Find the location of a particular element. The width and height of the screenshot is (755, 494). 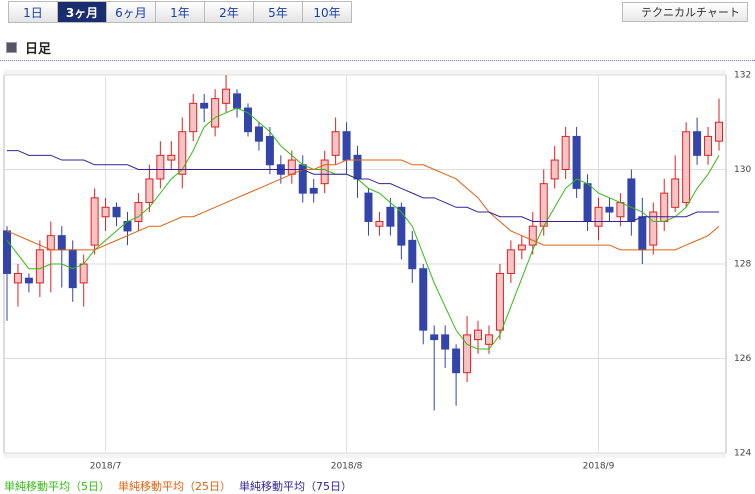

legend: 単純移動平均（5日） 単純移動平均（25日） 単純移動平均（75日） is located at coordinates (178, 486).